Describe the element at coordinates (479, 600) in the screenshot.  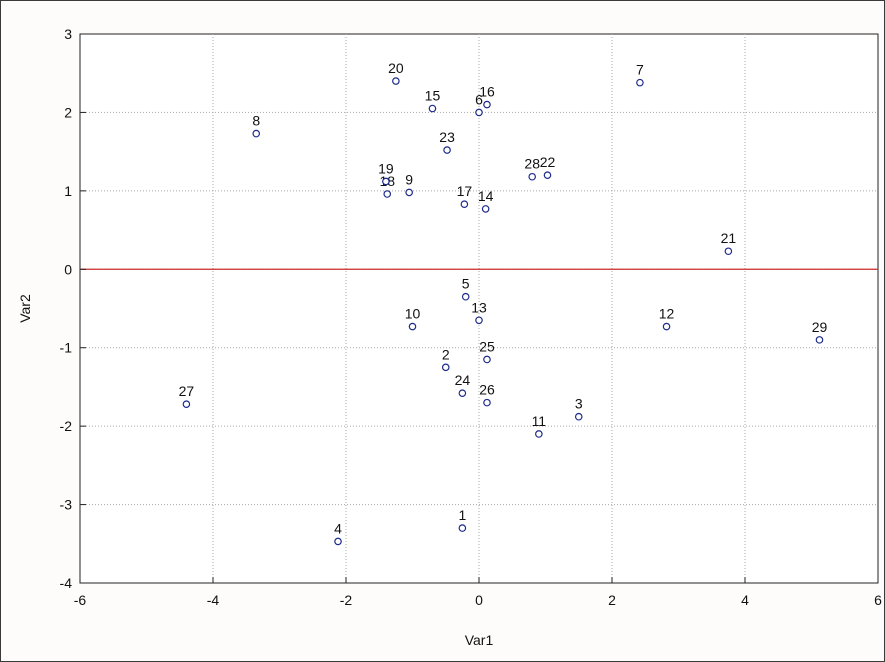
I see `x-tick-label: 0` at that location.